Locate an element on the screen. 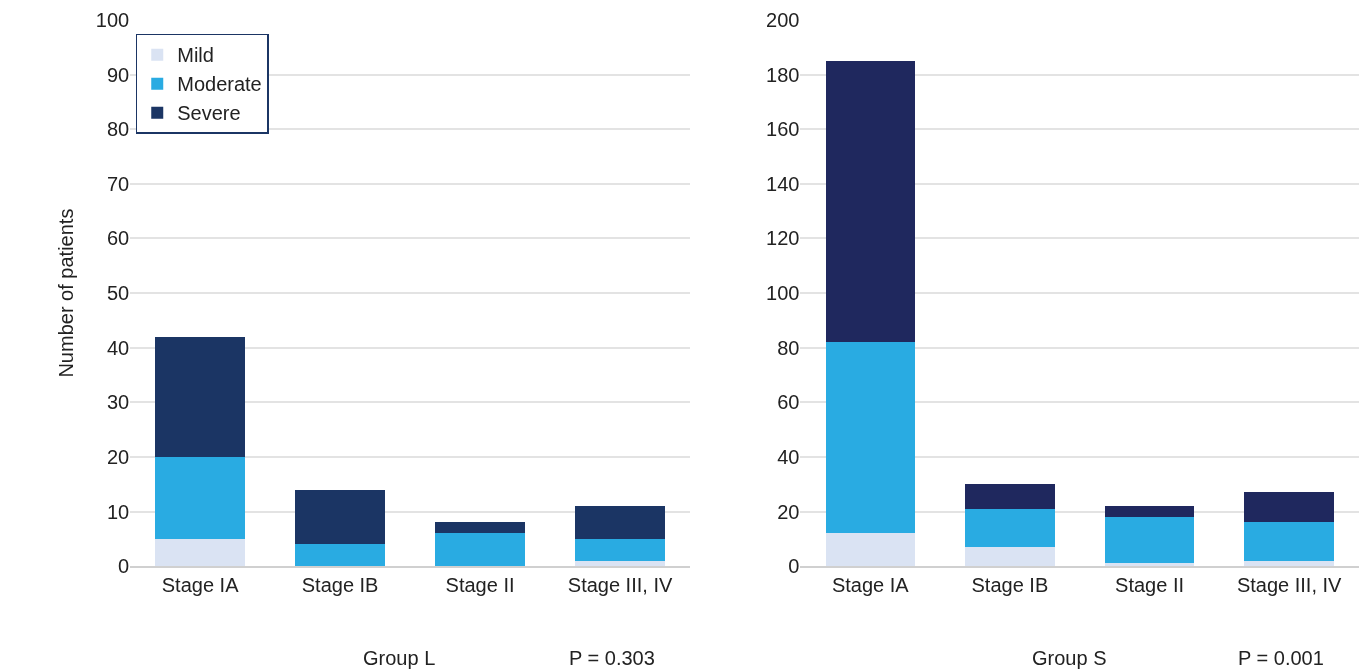 The width and height of the screenshot is (1369, 671). legend-label: Moderate is located at coordinates (219, 84).